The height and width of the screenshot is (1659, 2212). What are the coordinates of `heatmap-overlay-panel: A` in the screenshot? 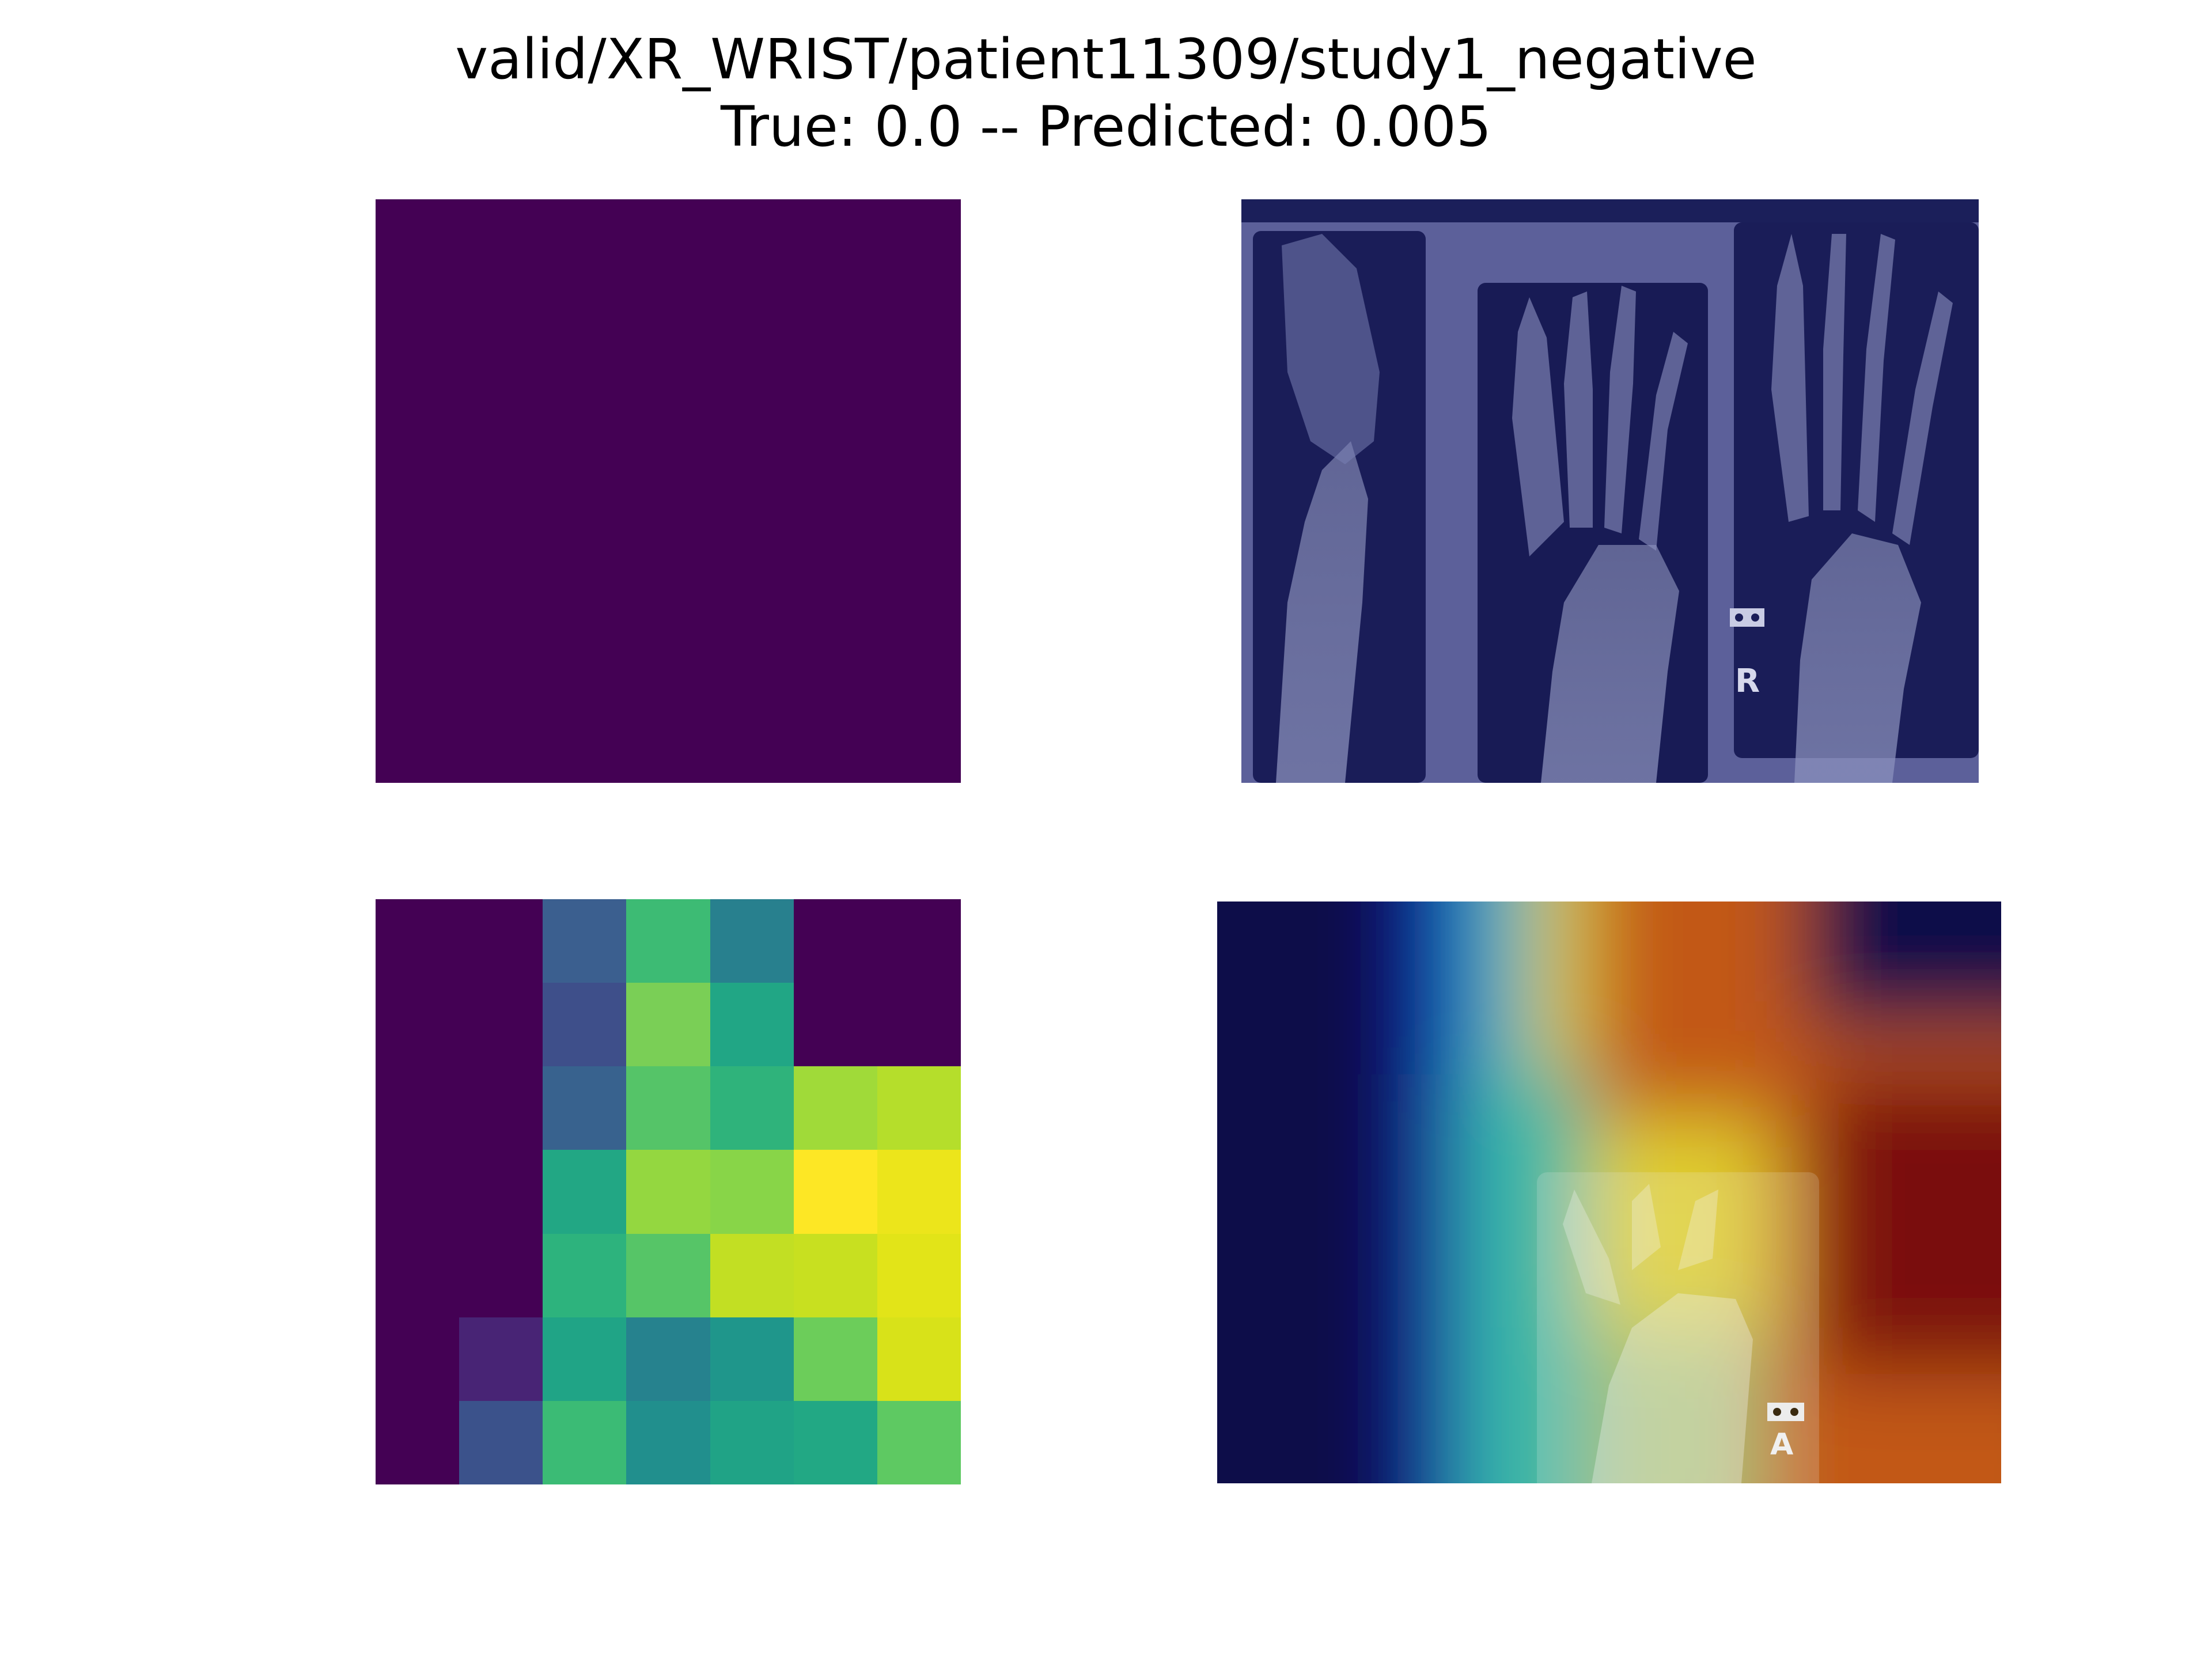 It's located at (1609, 1192).